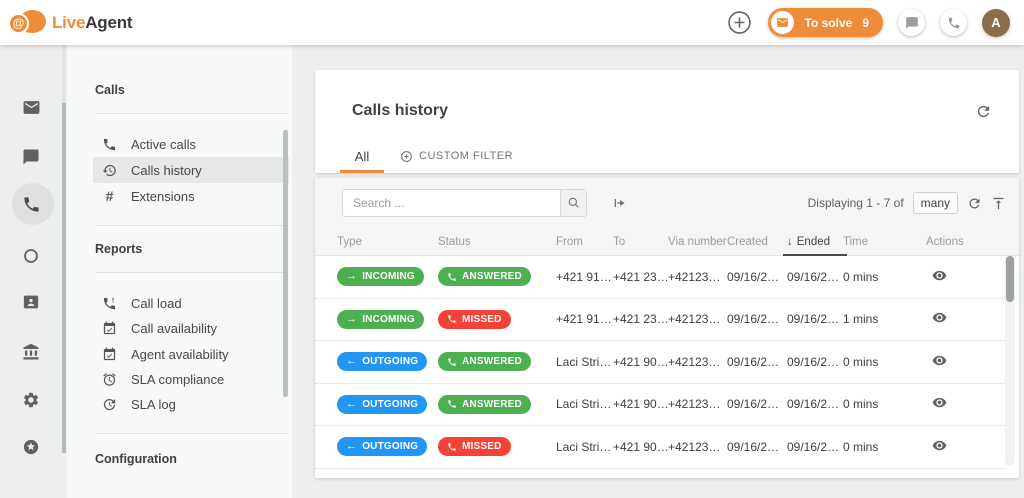 Image resolution: width=1024 pixels, height=498 pixels. What do you see at coordinates (191, 404) in the screenshot?
I see `sidebar-item-sla-log: SLA log` at bounding box center [191, 404].